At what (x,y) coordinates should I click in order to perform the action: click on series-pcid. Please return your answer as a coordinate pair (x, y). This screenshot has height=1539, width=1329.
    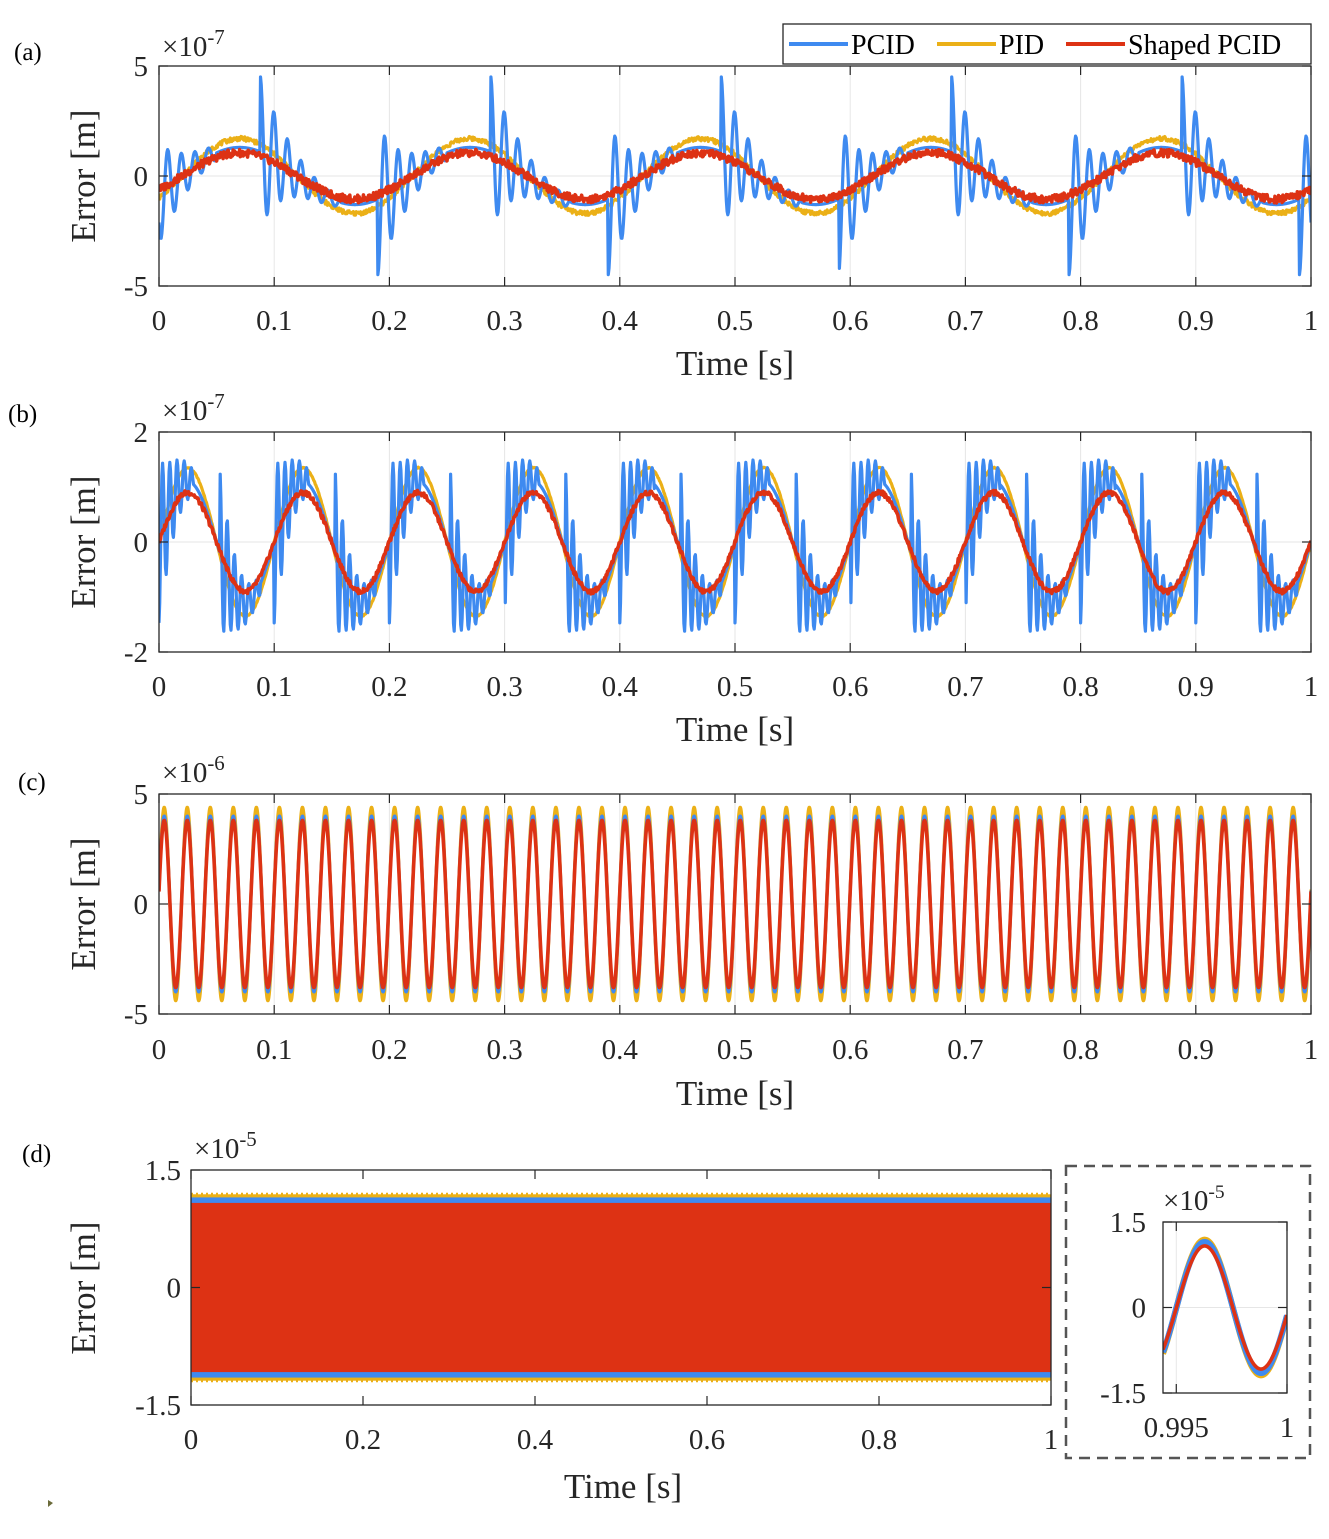
    Looking at the image, I should click on (735, 176).